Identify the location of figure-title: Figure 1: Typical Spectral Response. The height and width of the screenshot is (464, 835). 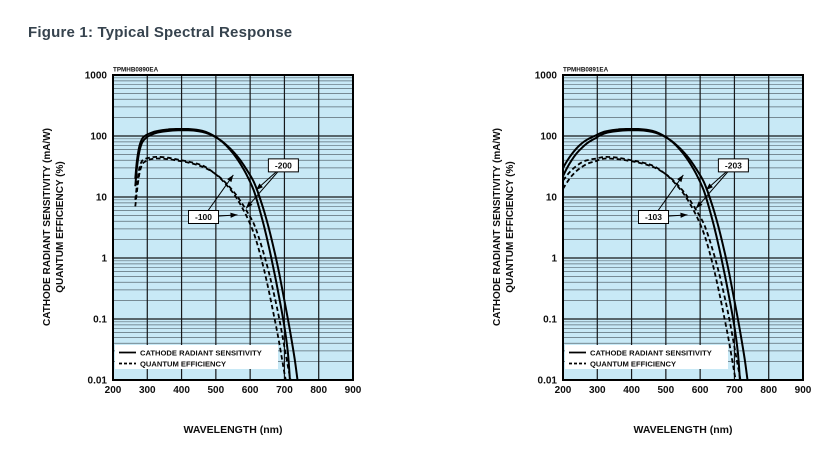
(160, 32).